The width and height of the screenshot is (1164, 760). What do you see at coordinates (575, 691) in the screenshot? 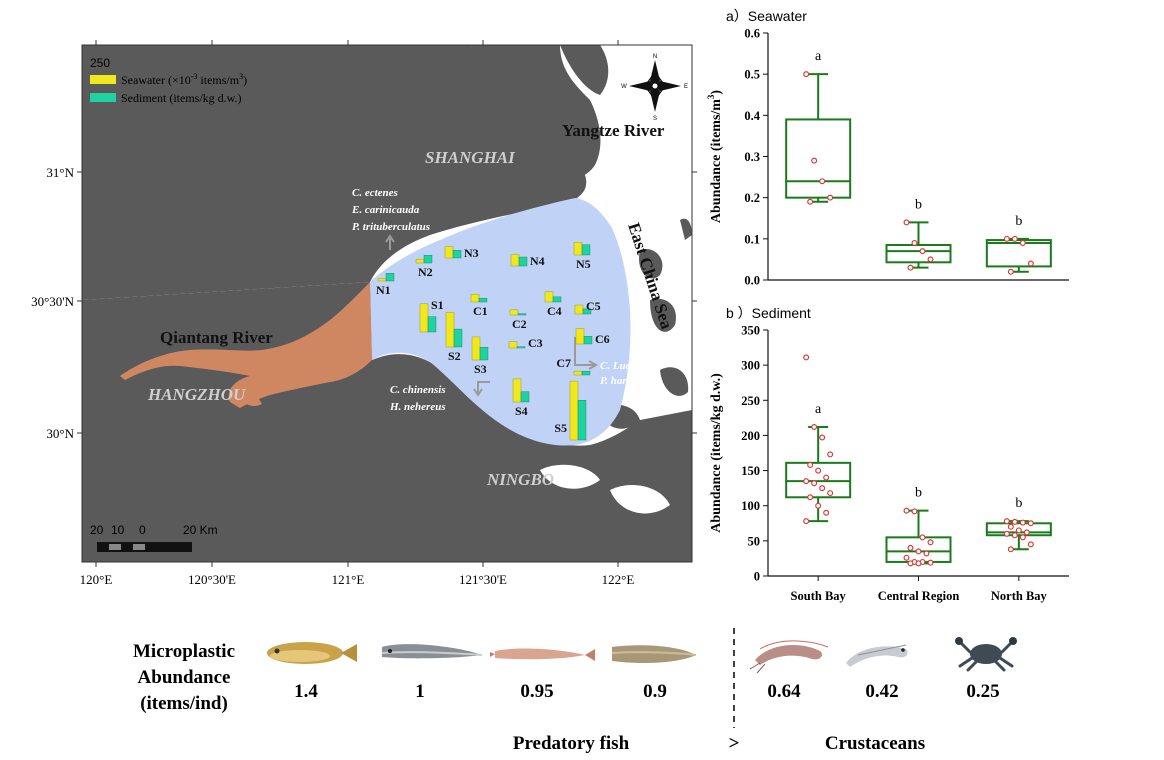
I see `organism-abundance-row: Microplastic Abundance (items/ind)` at bounding box center [575, 691].